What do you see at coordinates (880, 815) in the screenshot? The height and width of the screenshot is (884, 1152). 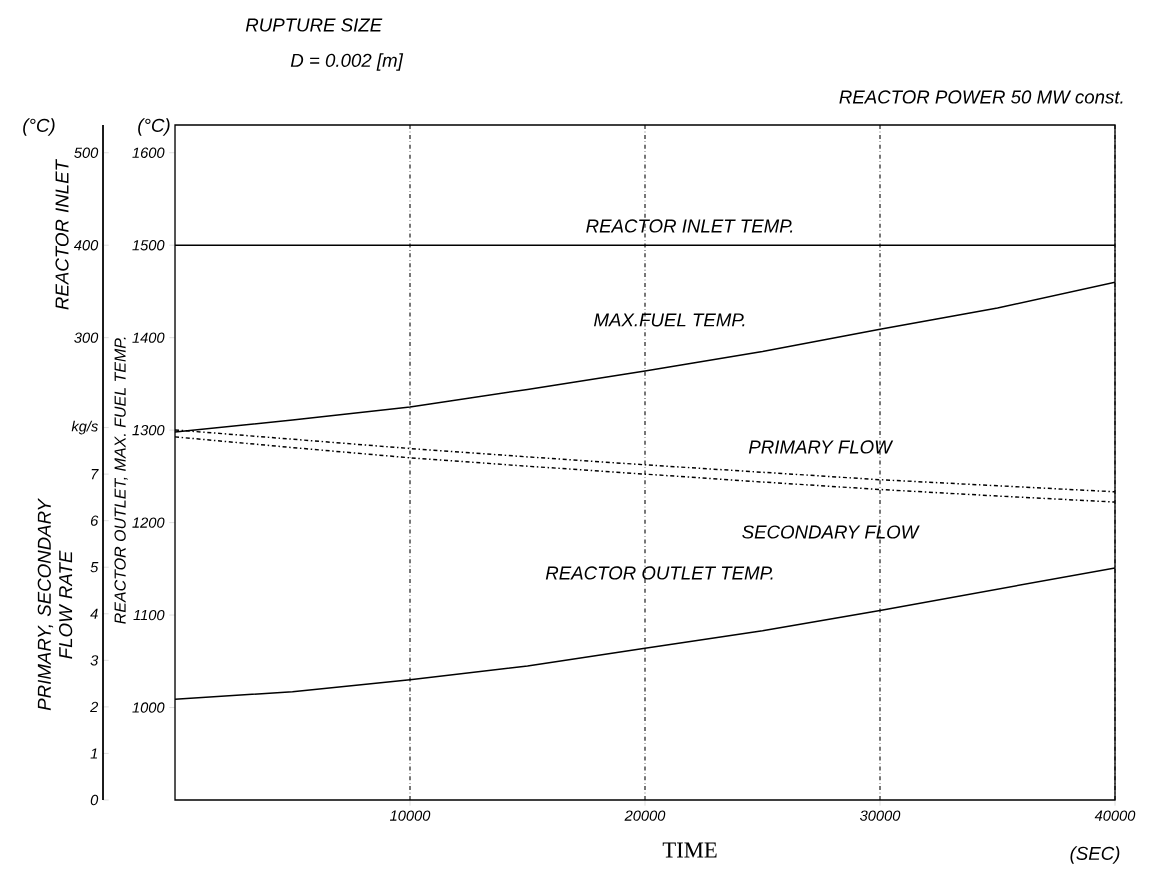 I see `x-tick-label: 30000` at bounding box center [880, 815].